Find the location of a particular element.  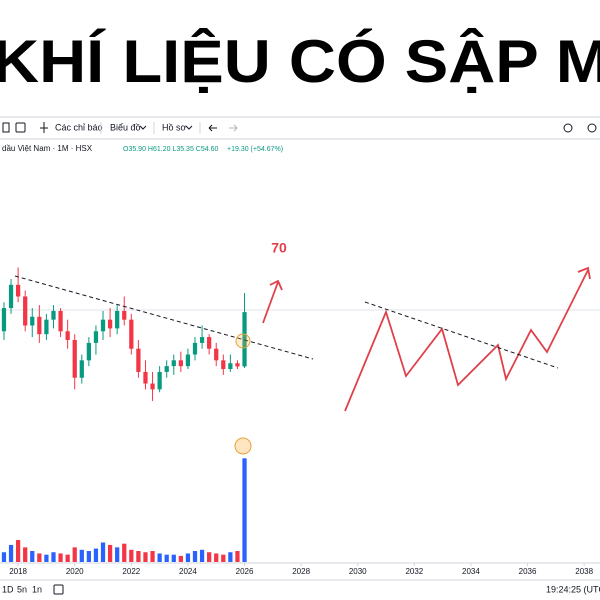

settings-icon is located at coordinates (592, 128).